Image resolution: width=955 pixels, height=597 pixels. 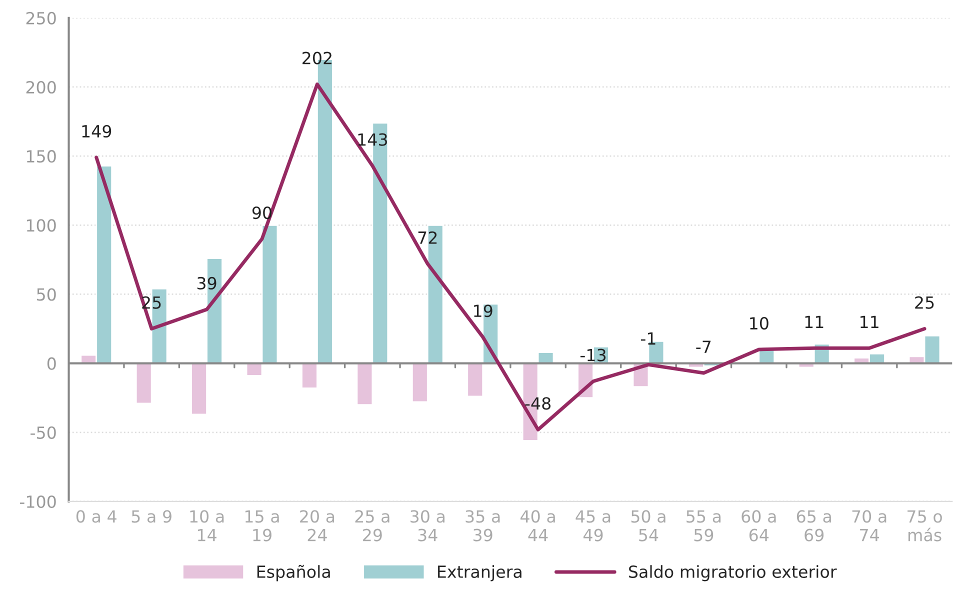 What do you see at coordinates (41, 225) in the screenshot?
I see `y-tick-label: 100` at bounding box center [41, 225].